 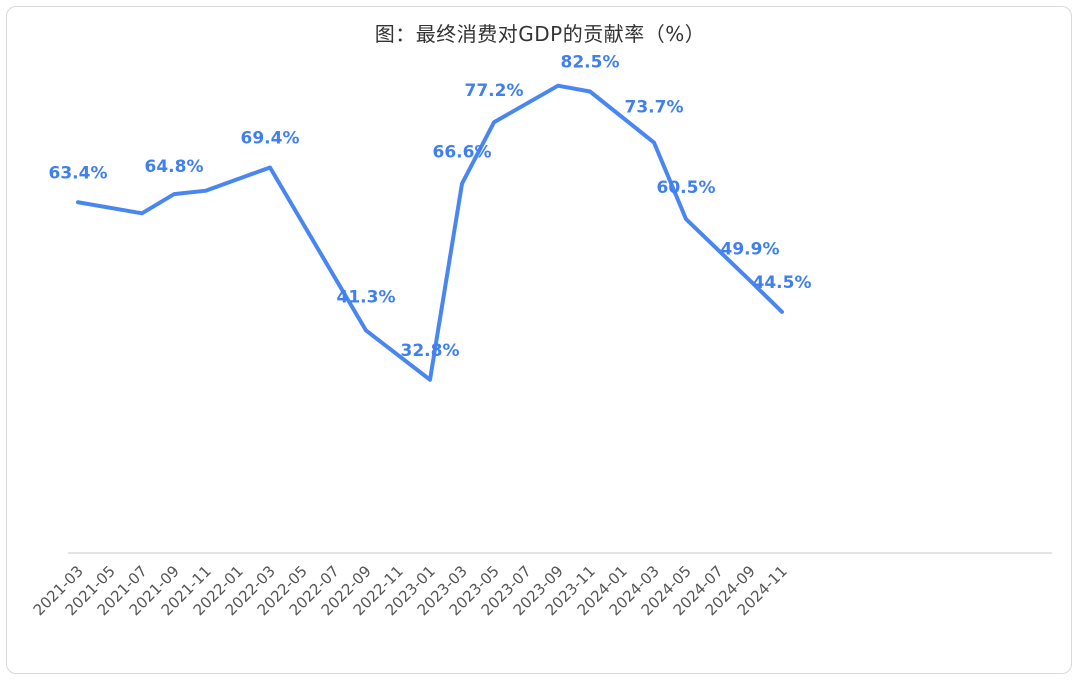 What do you see at coordinates (494, 91) in the screenshot?
I see `data-label-8: 77.2%` at bounding box center [494, 91].